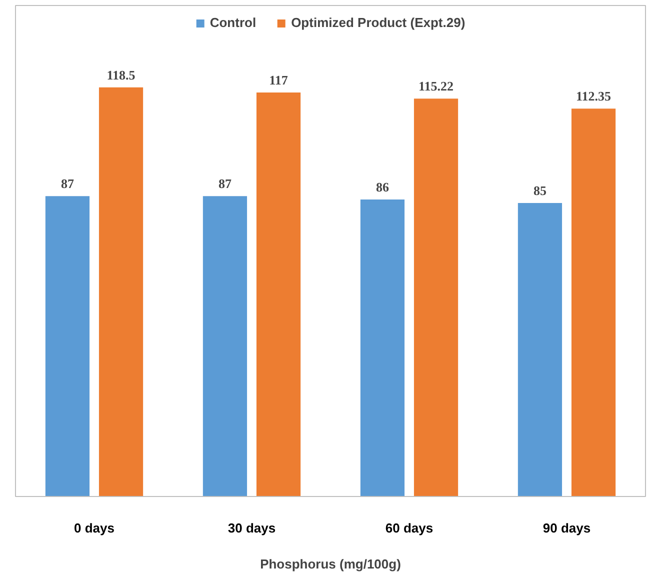  What do you see at coordinates (409, 528) in the screenshot?
I see `x-tick-label: 60 days` at bounding box center [409, 528].